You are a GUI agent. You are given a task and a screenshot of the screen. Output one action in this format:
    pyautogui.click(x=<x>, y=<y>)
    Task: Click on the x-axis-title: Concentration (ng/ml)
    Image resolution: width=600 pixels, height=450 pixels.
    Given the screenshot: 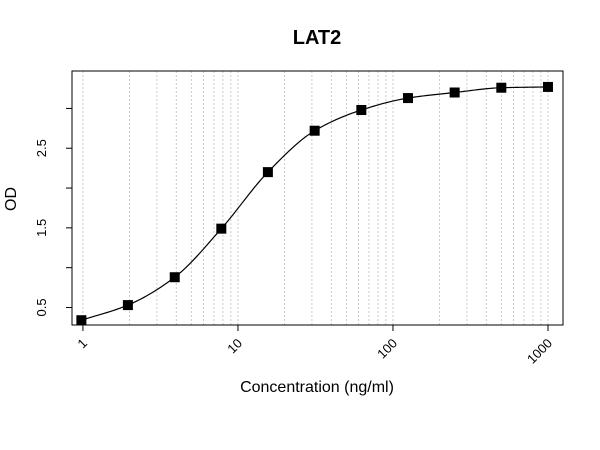 What is the action you would take?
    pyautogui.click(x=317, y=387)
    